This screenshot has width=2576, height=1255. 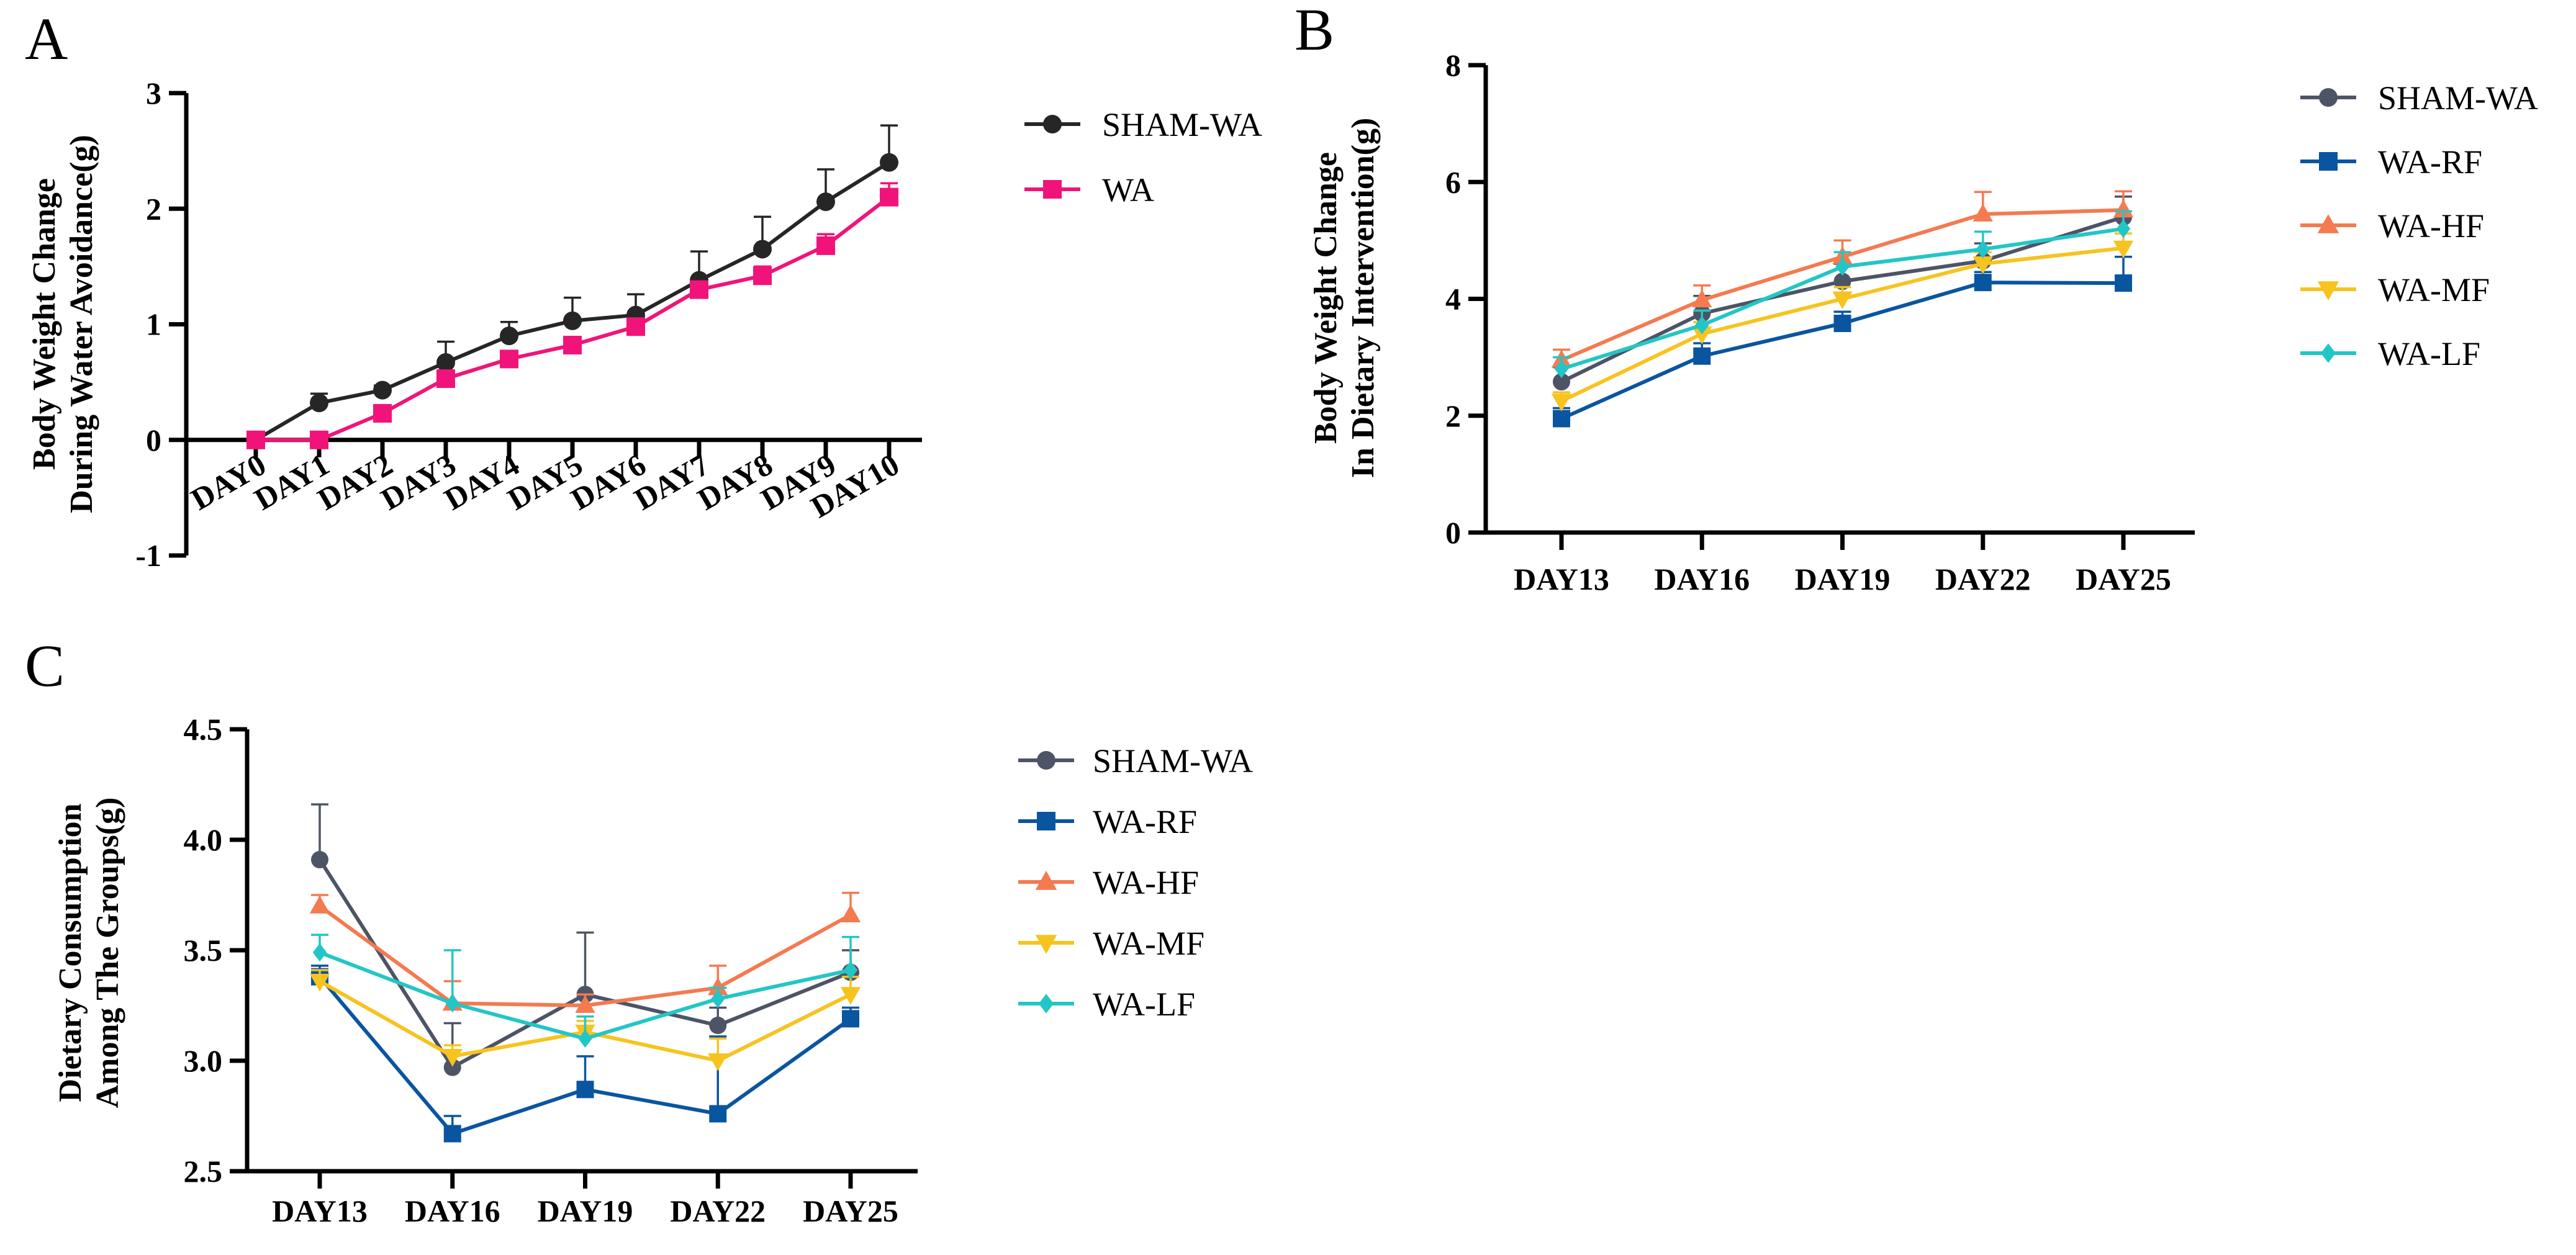 What do you see at coordinates (1702, 579) in the screenshot?
I see `x-tick-label: DAY16` at bounding box center [1702, 579].